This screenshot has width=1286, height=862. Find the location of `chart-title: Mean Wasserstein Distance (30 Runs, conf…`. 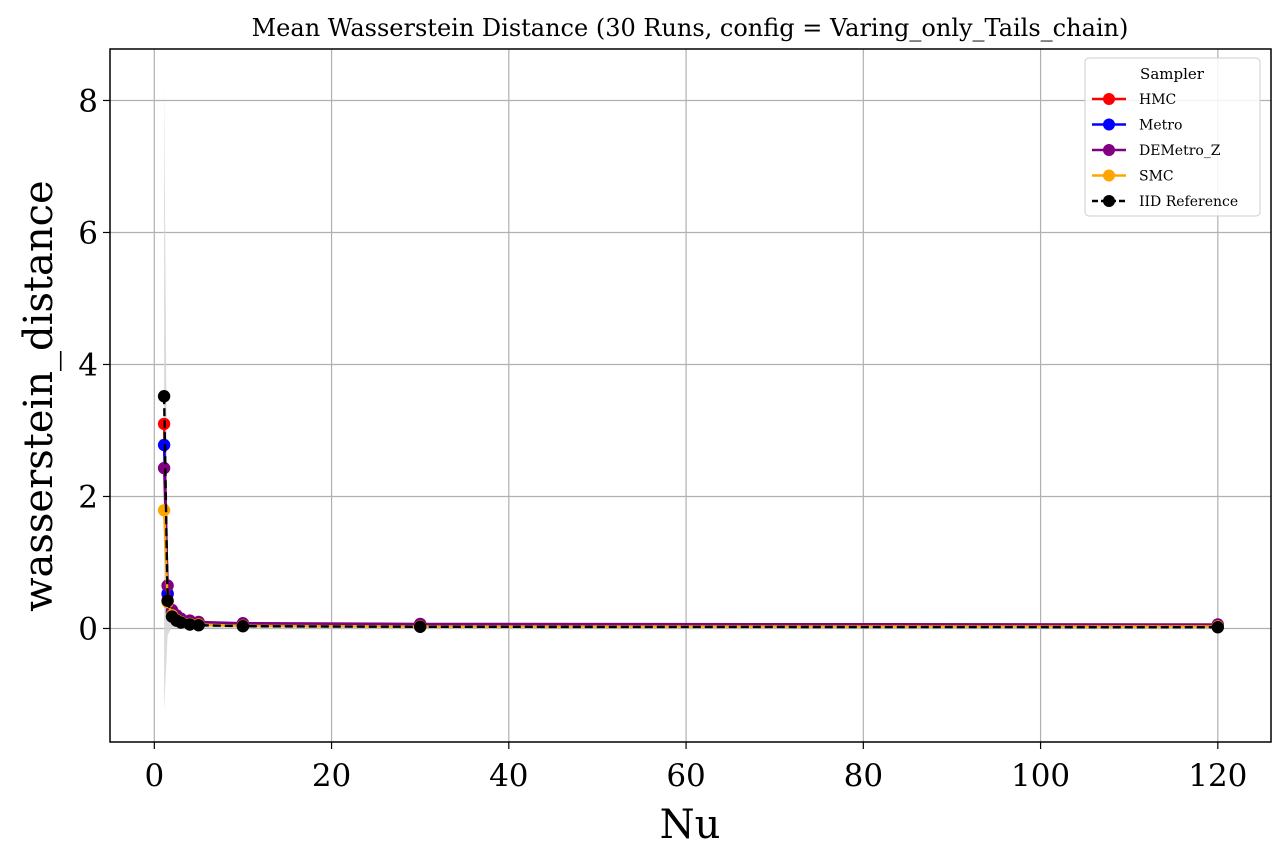

chart-title: Mean Wasserstein Distance (30 Runs, conf… is located at coordinates (690, 28).